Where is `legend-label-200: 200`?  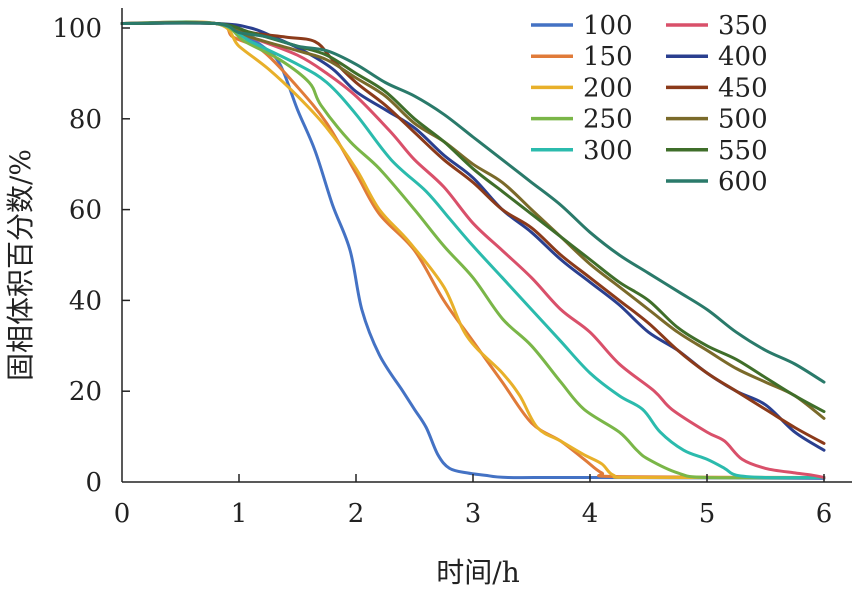
legend-label-200: 200 is located at coordinates (608, 88).